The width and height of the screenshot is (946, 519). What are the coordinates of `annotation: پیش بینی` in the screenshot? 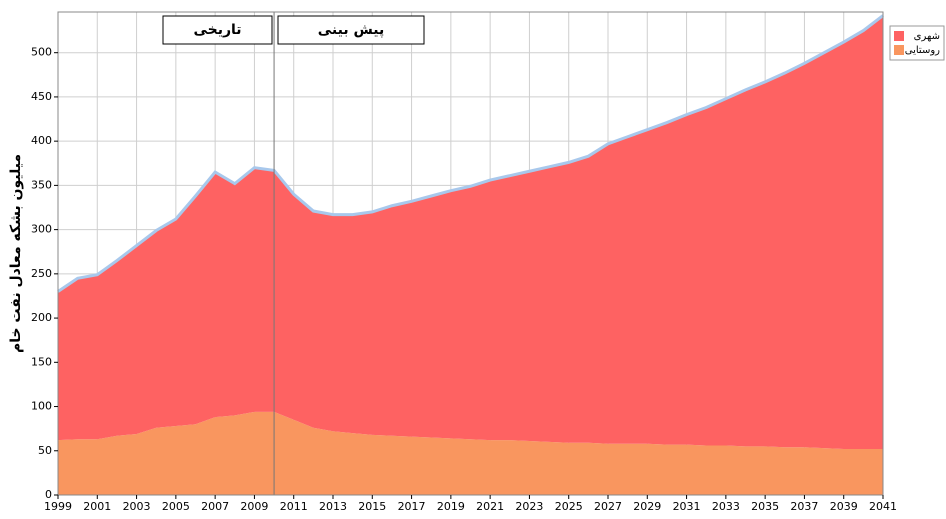 It's located at (351, 30).